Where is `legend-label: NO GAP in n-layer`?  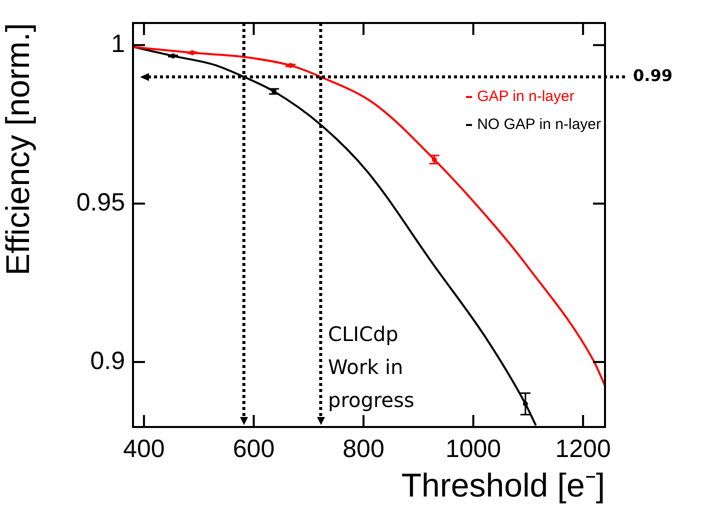 legend-label: NO GAP in n-layer is located at coordinates (539, 125).